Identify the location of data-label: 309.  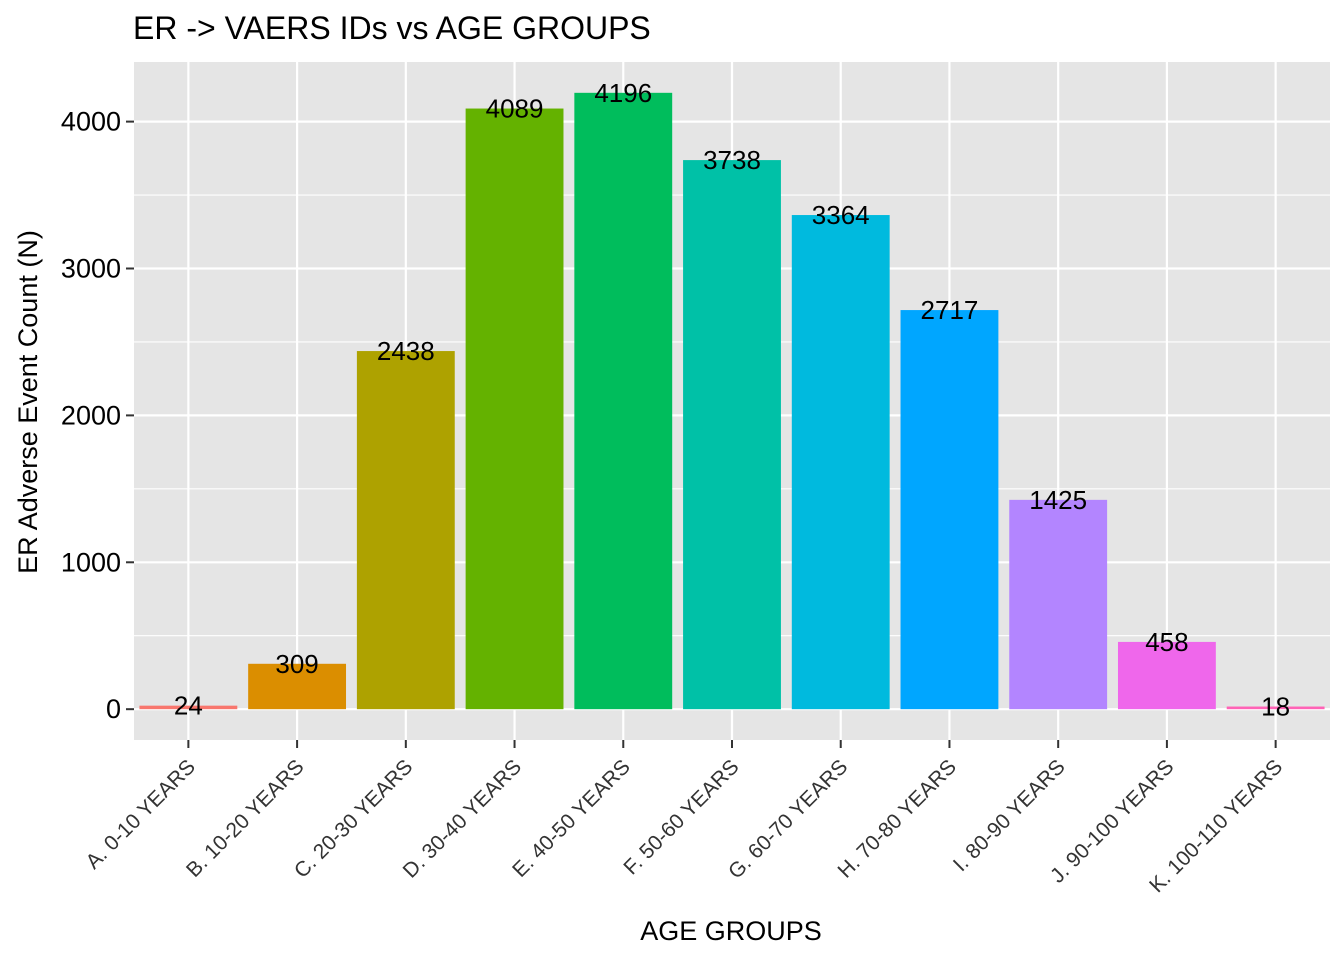
(296, 664).